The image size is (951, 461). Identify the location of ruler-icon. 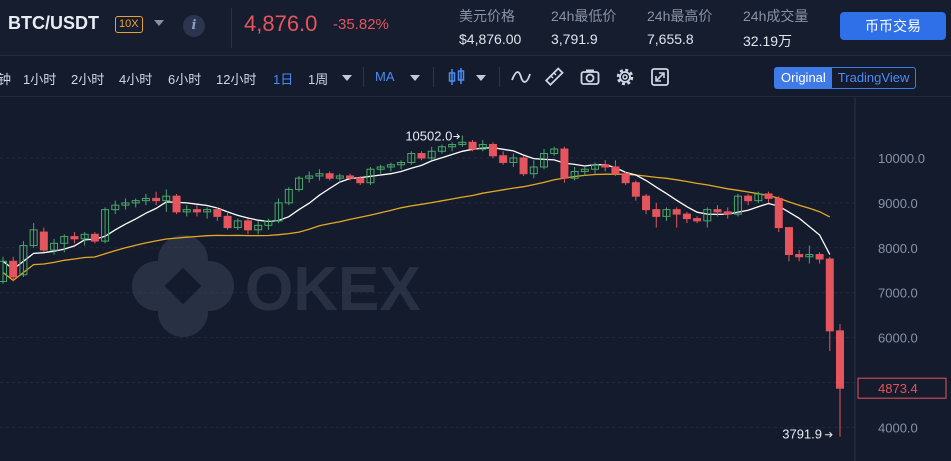
(554, 77).